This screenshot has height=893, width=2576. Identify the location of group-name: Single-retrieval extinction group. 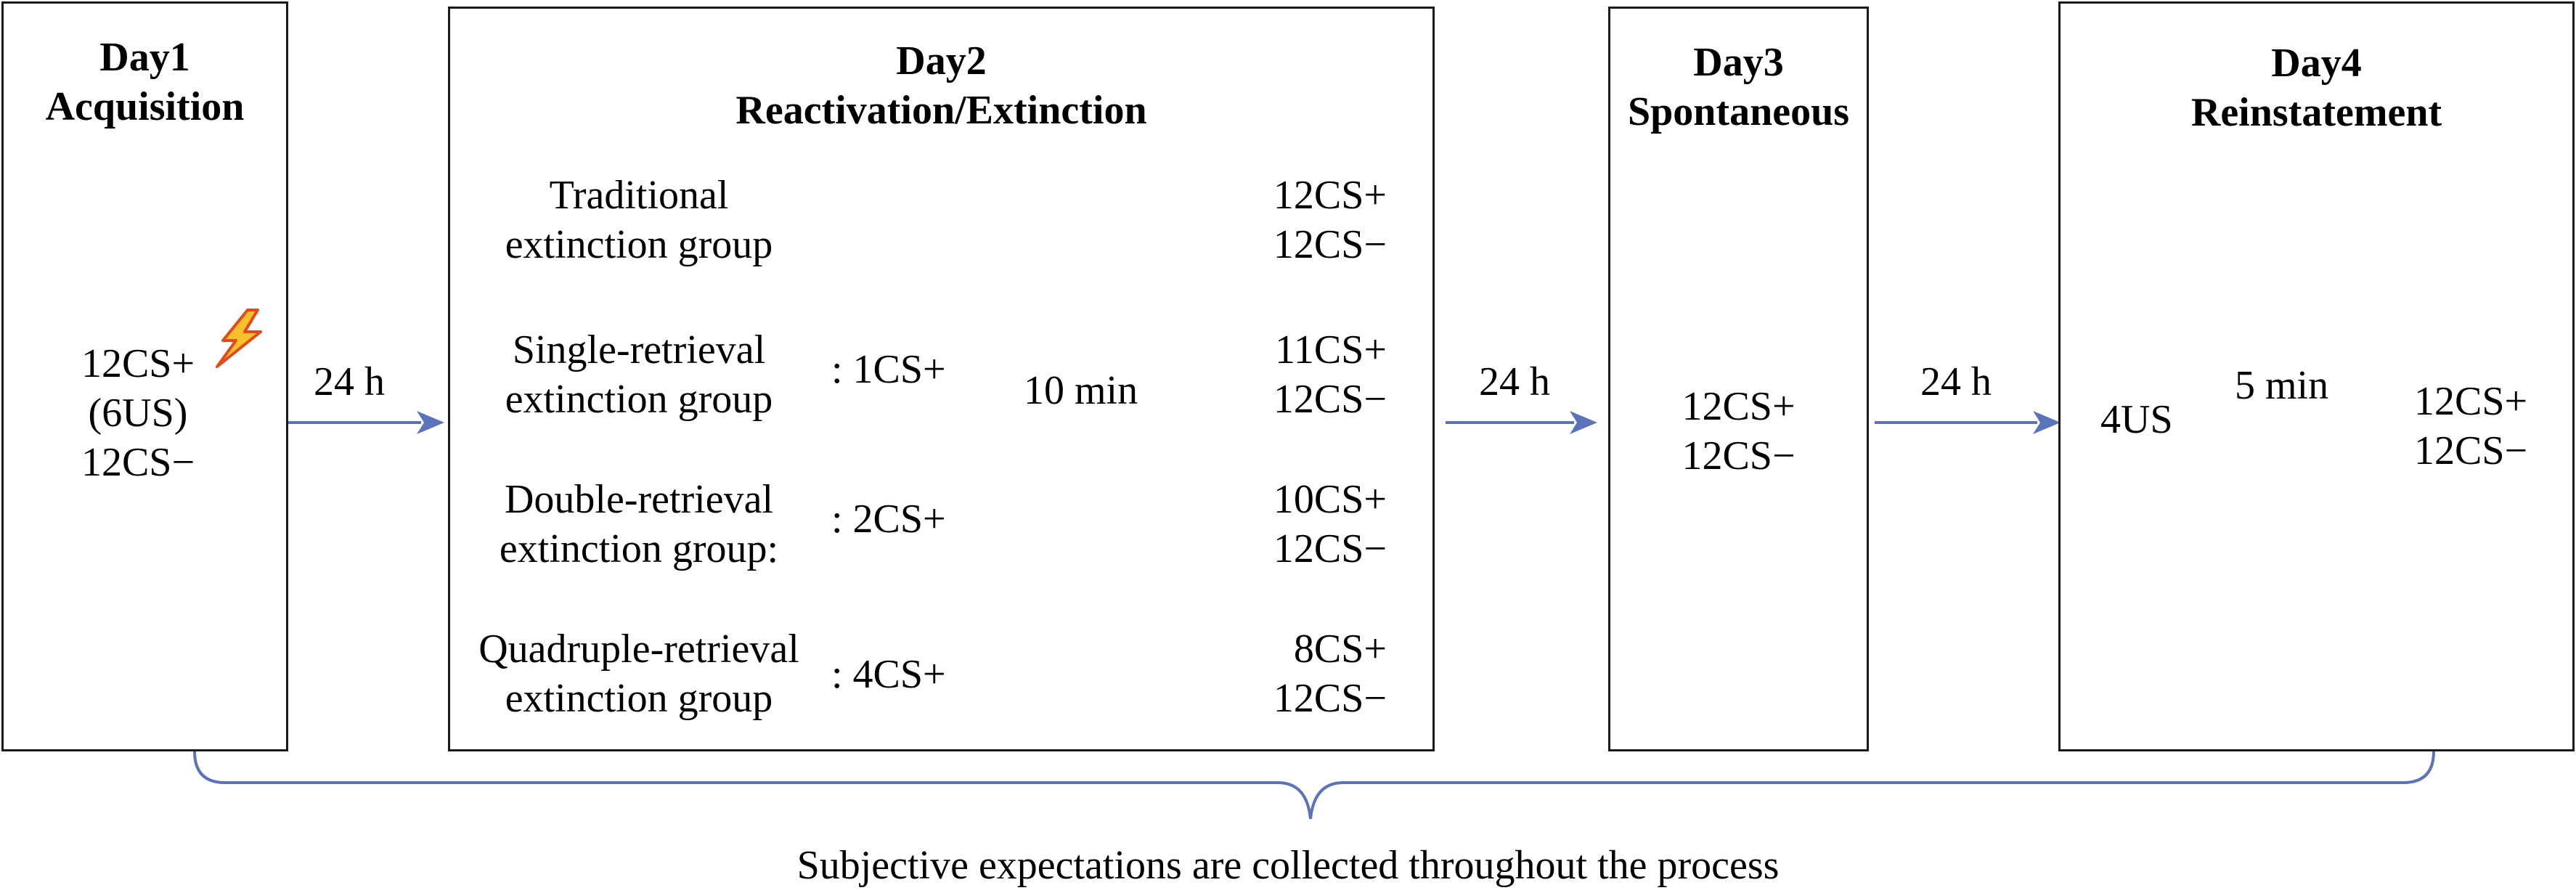
(639, 375).